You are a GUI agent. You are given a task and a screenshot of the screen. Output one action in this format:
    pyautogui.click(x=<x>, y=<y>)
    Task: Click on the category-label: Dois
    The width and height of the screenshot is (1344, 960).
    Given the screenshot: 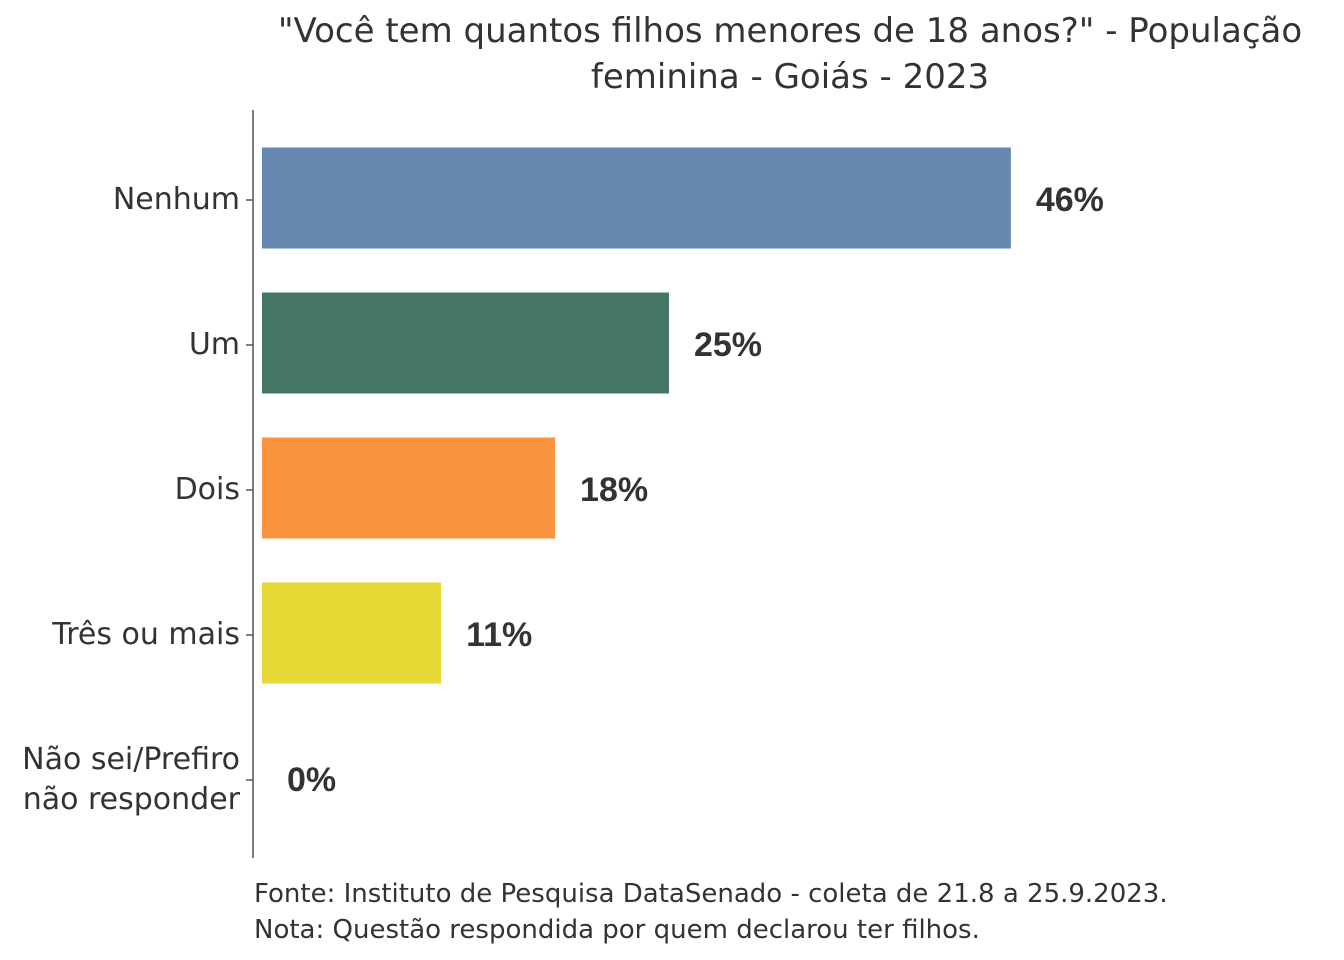 What is the action you would take?
    pyautogui.click(x=207, y=489)
    